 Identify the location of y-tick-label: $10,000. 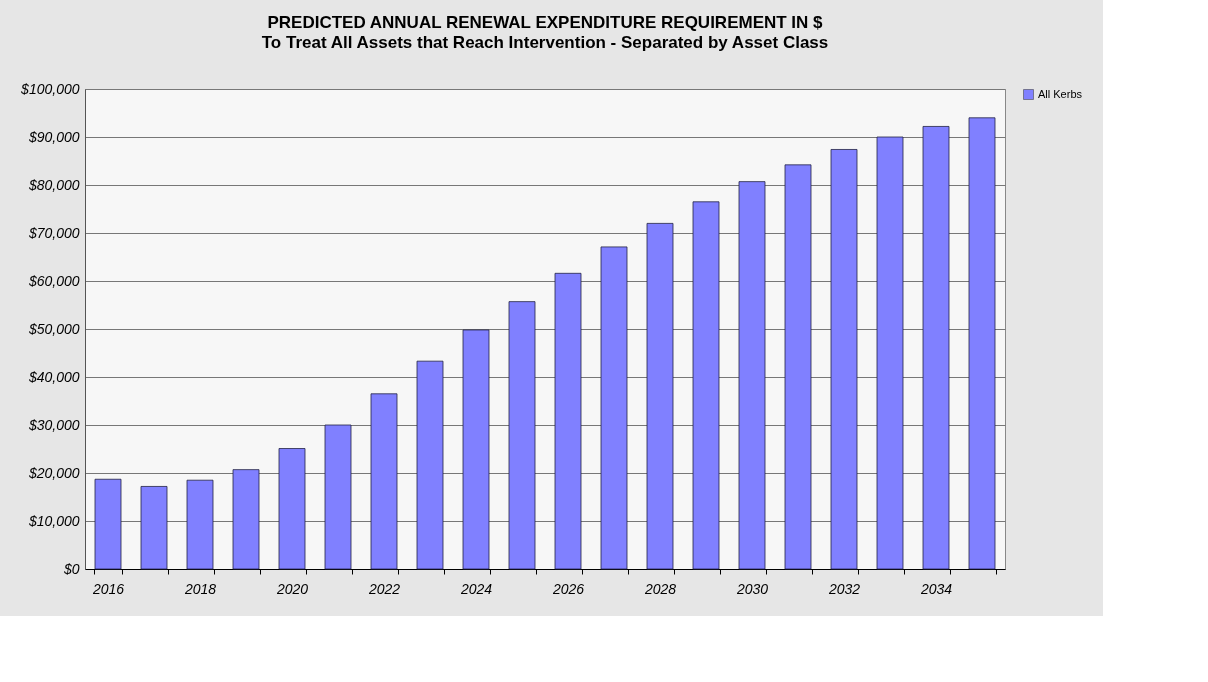
(53, 520).